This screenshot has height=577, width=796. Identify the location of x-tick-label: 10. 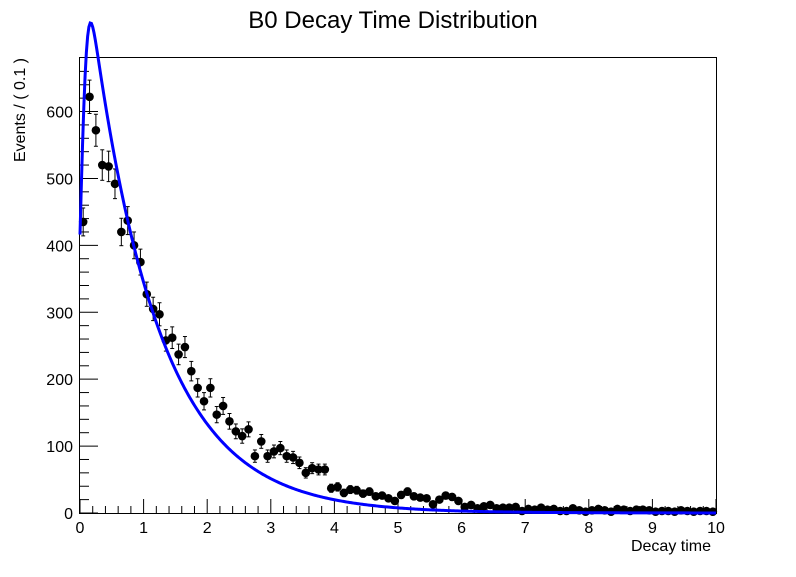
(716, 528).